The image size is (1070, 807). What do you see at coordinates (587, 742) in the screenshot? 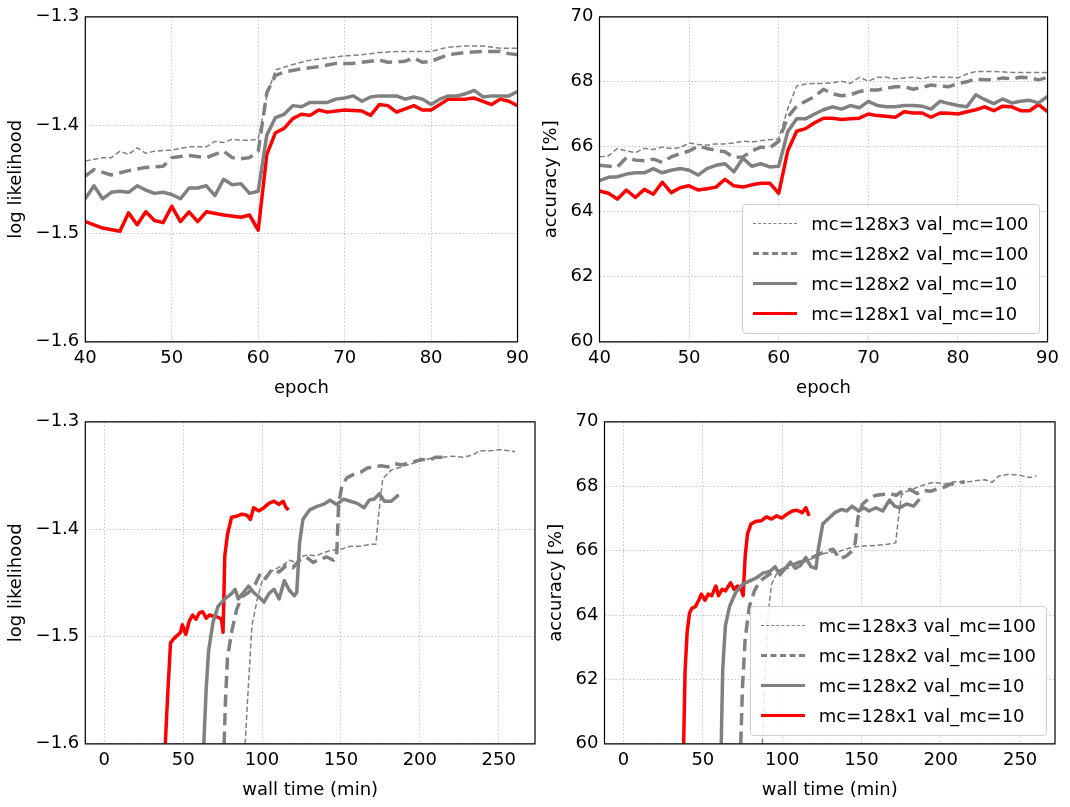
I see `y-tick-label: 60` at bounding box center [587, 742].